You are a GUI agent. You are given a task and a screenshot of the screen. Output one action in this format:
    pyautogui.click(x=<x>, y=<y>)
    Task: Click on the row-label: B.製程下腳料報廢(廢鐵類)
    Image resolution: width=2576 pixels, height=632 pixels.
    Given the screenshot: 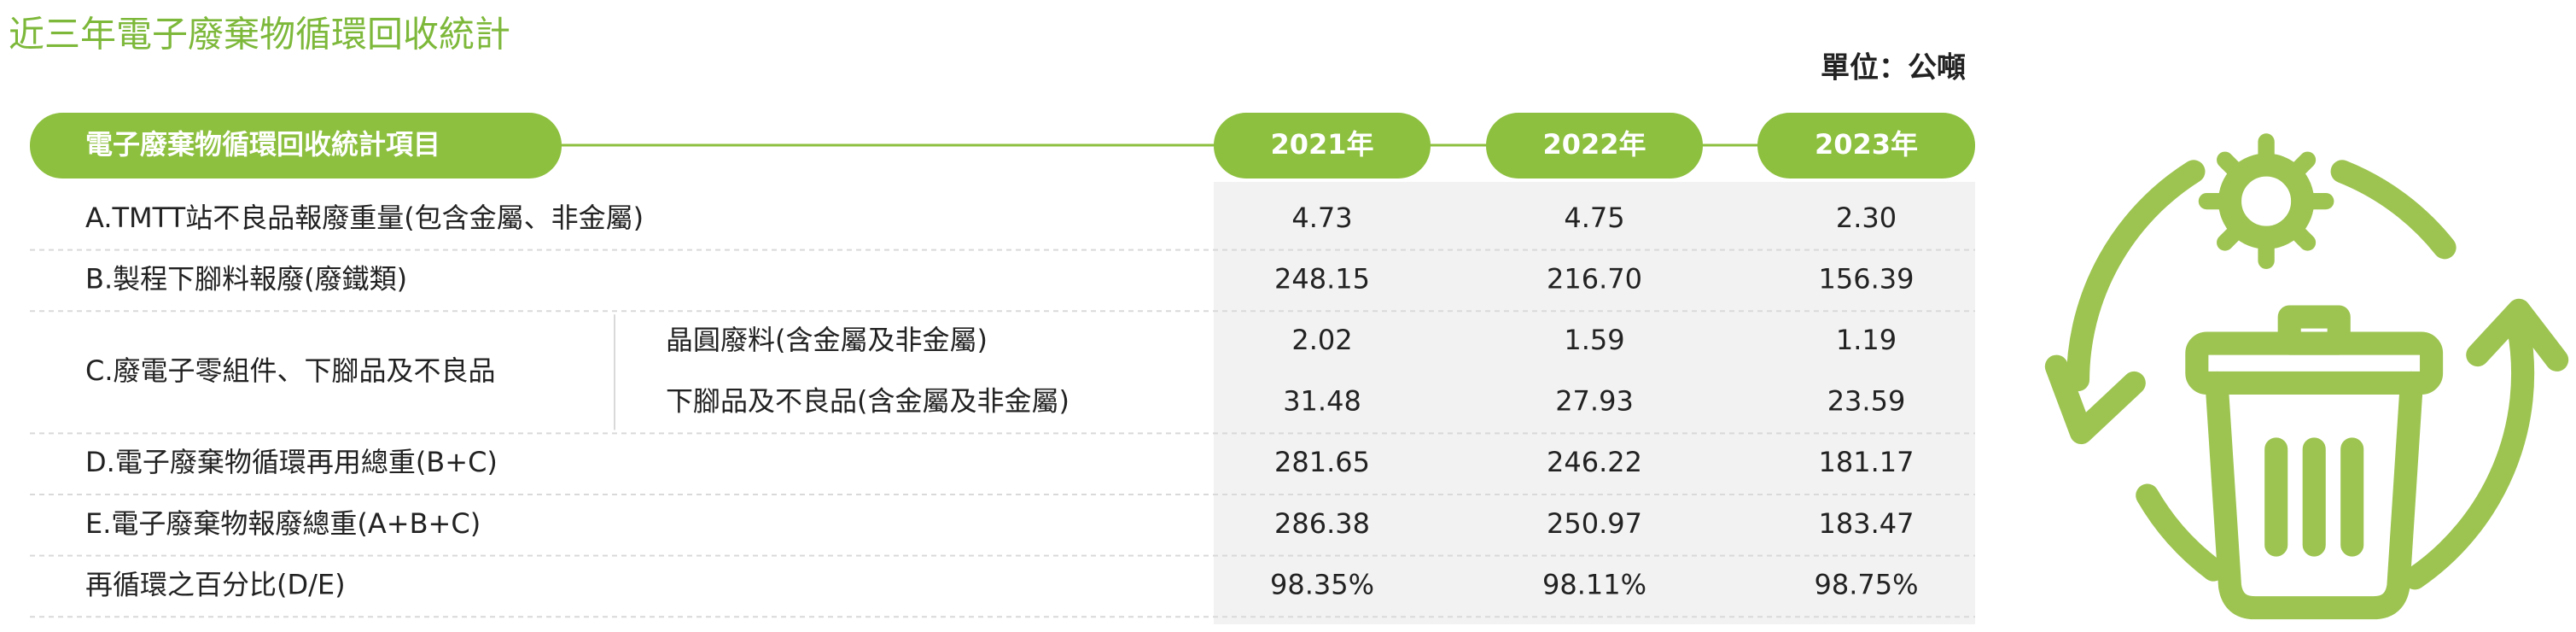 What is the action you would take?
    pyautogui.click(x=246, y=278)
    